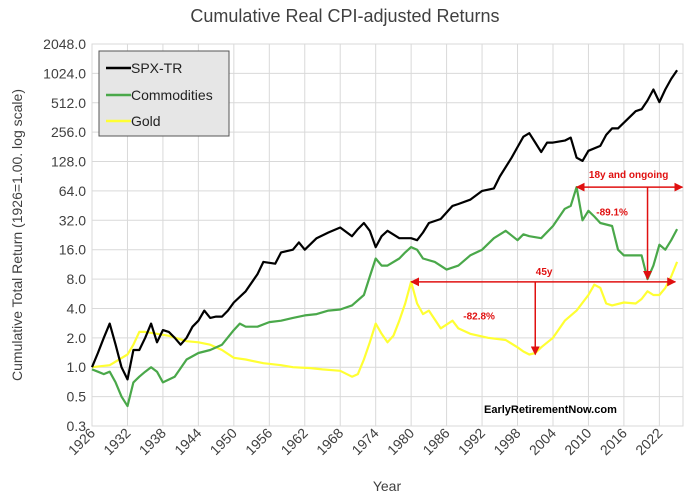 This screenshot has width=690, height=498. I want to click on x-axis-title: Year, so click(387, 486).